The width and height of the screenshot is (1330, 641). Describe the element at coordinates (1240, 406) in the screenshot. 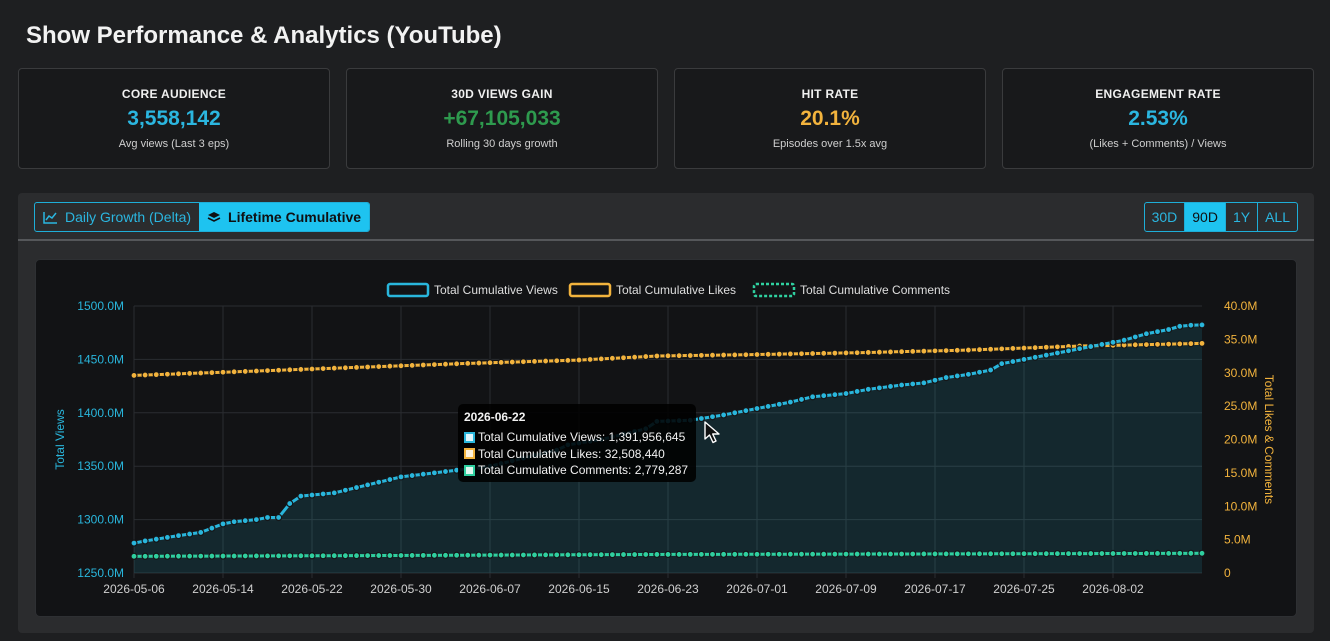

I see `y-right-tick-label: 25.0M` at that location.